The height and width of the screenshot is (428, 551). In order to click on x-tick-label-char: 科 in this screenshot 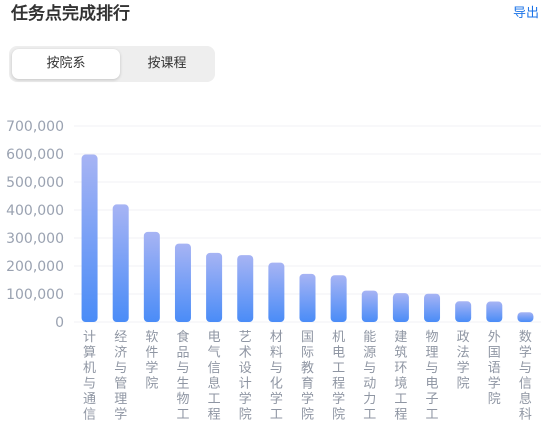, I will do `click(525, 415)`.